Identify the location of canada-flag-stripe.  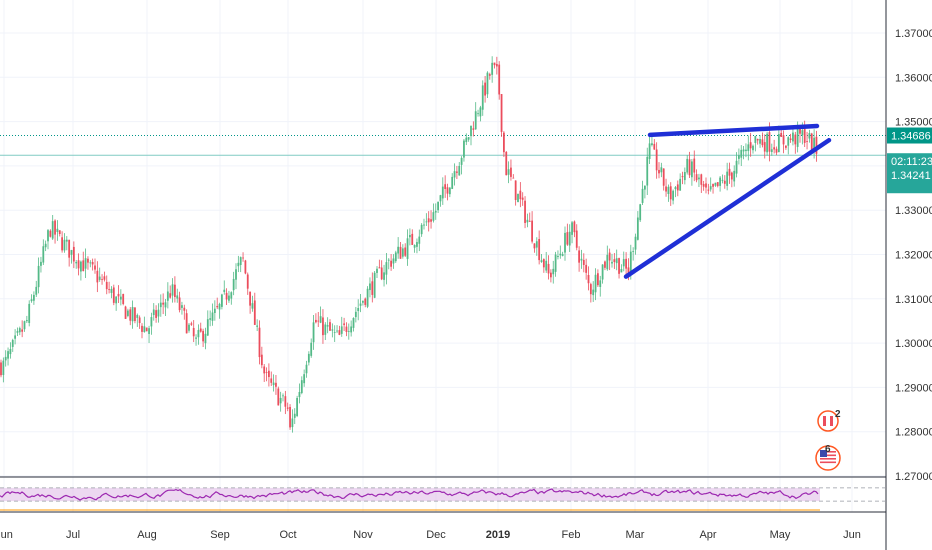
(828, 421).